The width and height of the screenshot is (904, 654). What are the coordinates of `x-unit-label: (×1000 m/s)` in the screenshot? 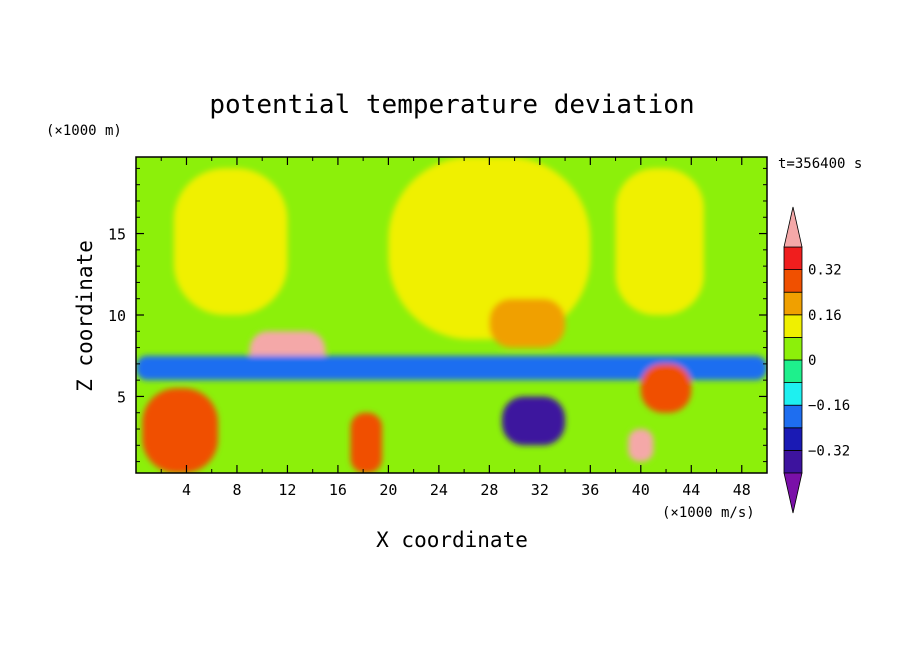 It's located at (708, 513).